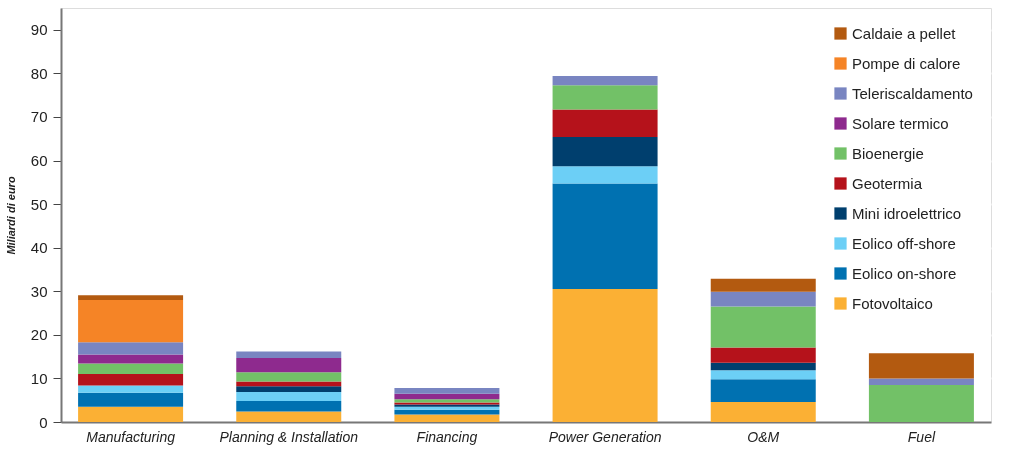 This screenshot has height=474, width=1030. I want to click on y-tick-label: 20, so click(39, 335).